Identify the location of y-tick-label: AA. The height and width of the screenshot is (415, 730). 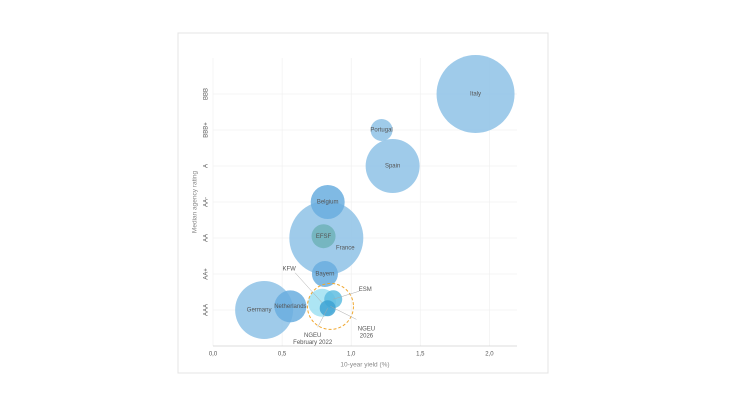
(207, 238).